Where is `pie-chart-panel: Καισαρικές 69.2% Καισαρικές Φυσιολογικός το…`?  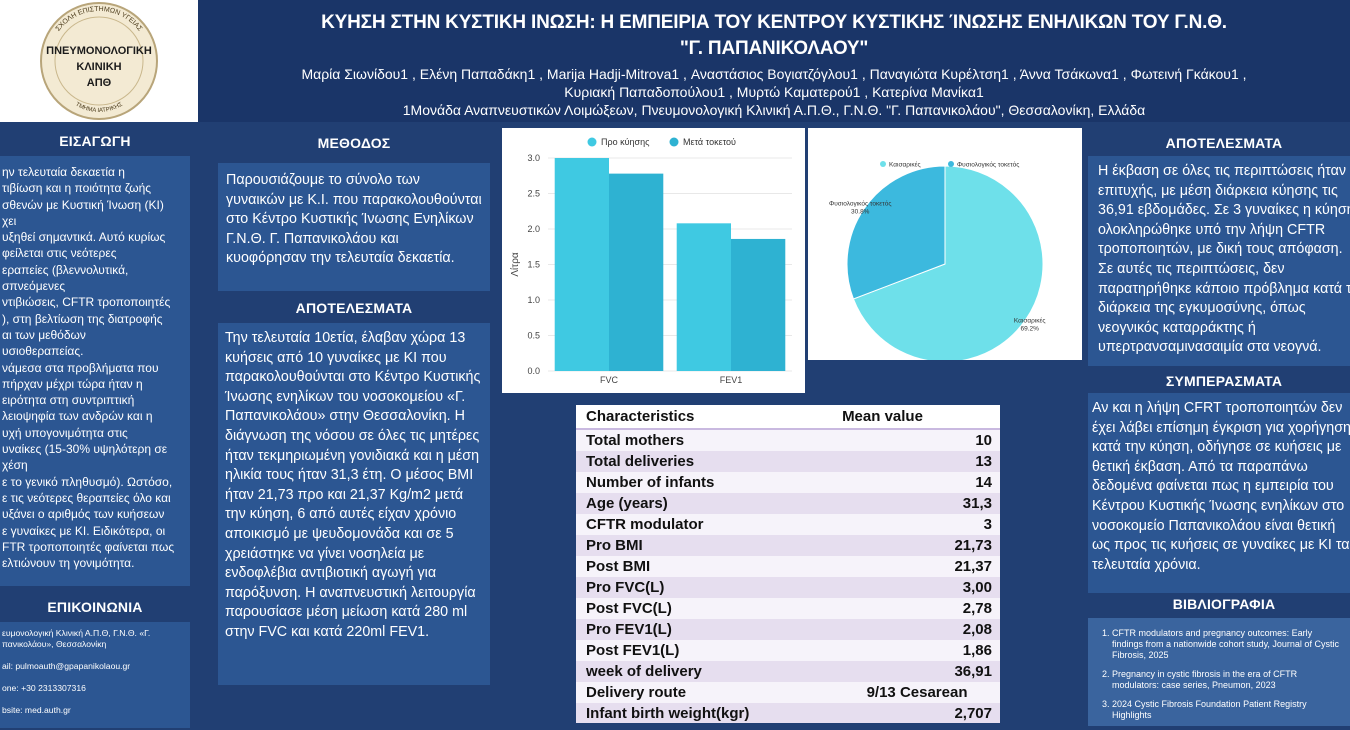 pie-chart-panel: Καισαρικές 69.2% Καισαρικές Φυσιολογικός το… is located at coordinates (945, 245).